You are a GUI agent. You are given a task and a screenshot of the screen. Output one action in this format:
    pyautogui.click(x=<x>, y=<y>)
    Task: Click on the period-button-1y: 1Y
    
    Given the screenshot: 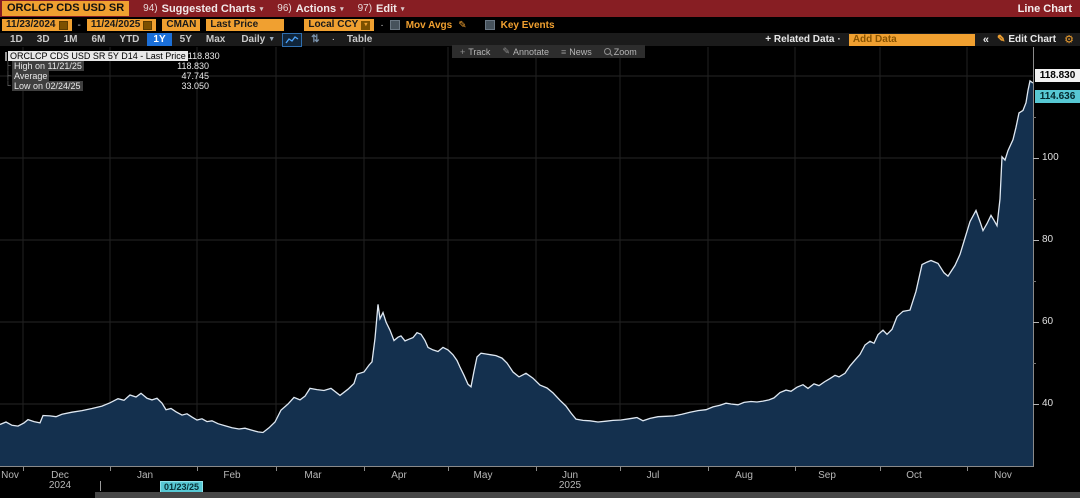 What is the action you would take?
    pyautogui.click(x=159, y=39)
    